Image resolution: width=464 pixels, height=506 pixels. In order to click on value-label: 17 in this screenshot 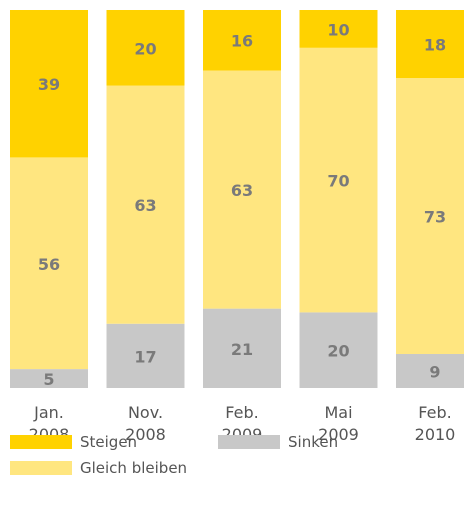, I will do `click(145, 356)`.